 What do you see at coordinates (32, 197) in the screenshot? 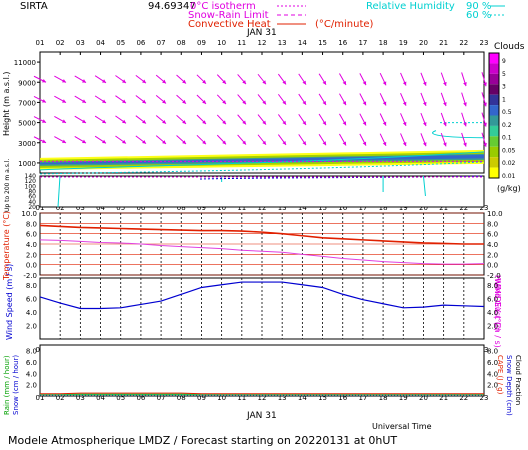
I see `lower-tick-label: 60` at bounding box center [32, 197].